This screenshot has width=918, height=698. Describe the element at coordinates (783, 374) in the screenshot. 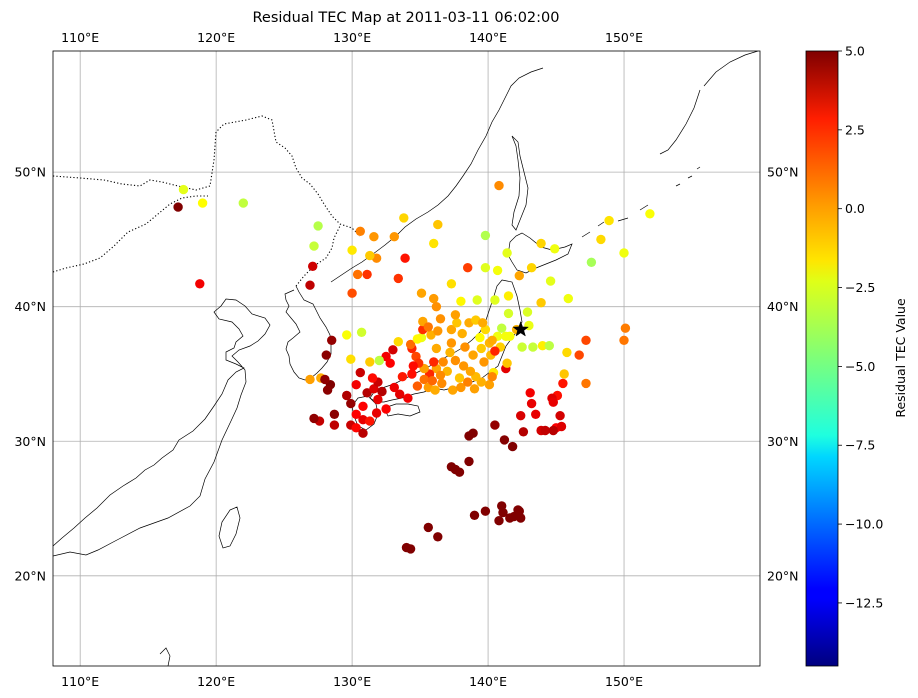

I see `lat-tick-labels-right: 20°N 30°N 40°N 50°N` at that location.